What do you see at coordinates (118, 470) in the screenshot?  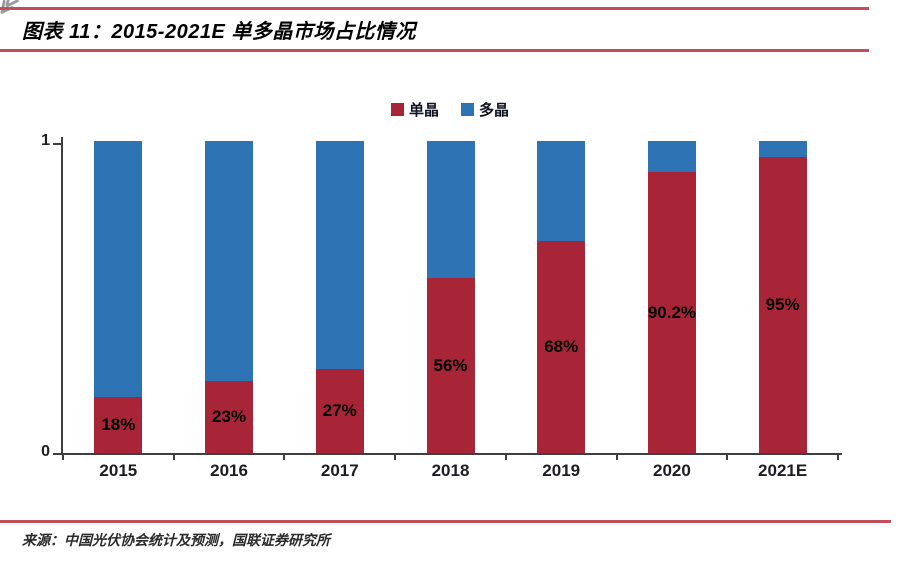 I see `x-axis-category-label: 2015` at bounding box center [118, 470].